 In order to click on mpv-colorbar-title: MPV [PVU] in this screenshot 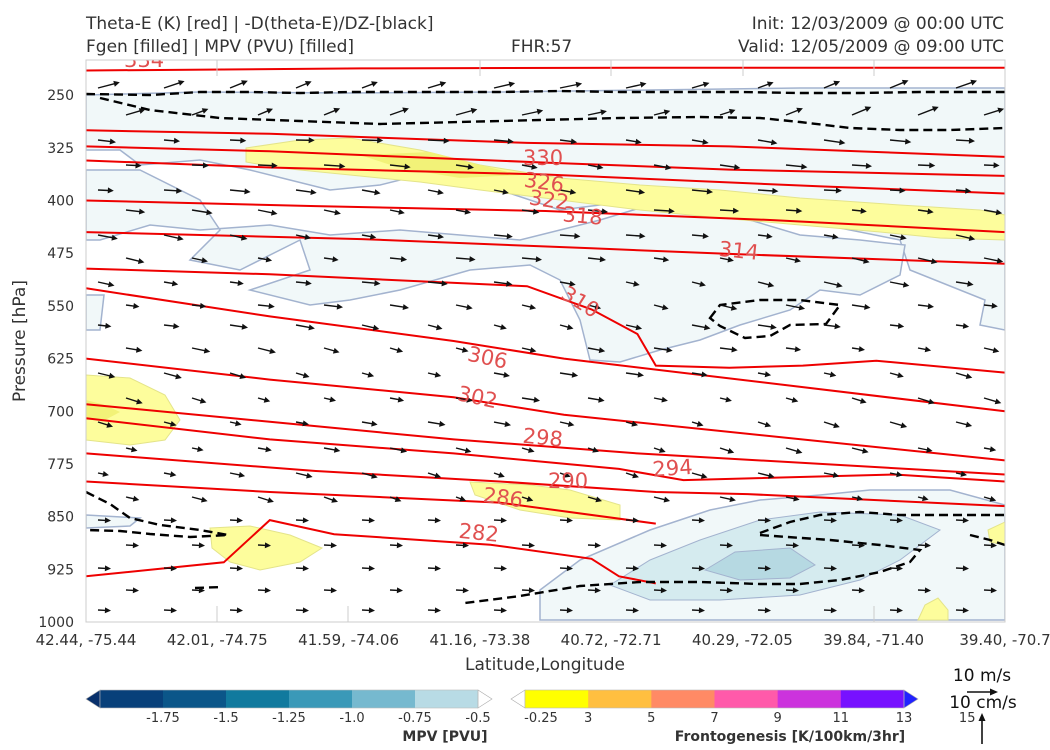, I will do `click(444, 737)`.